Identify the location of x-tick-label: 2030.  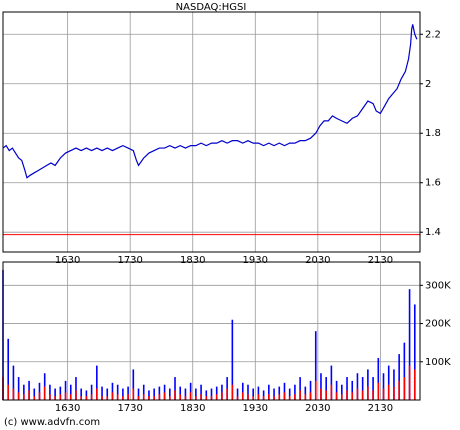
(317, 408).